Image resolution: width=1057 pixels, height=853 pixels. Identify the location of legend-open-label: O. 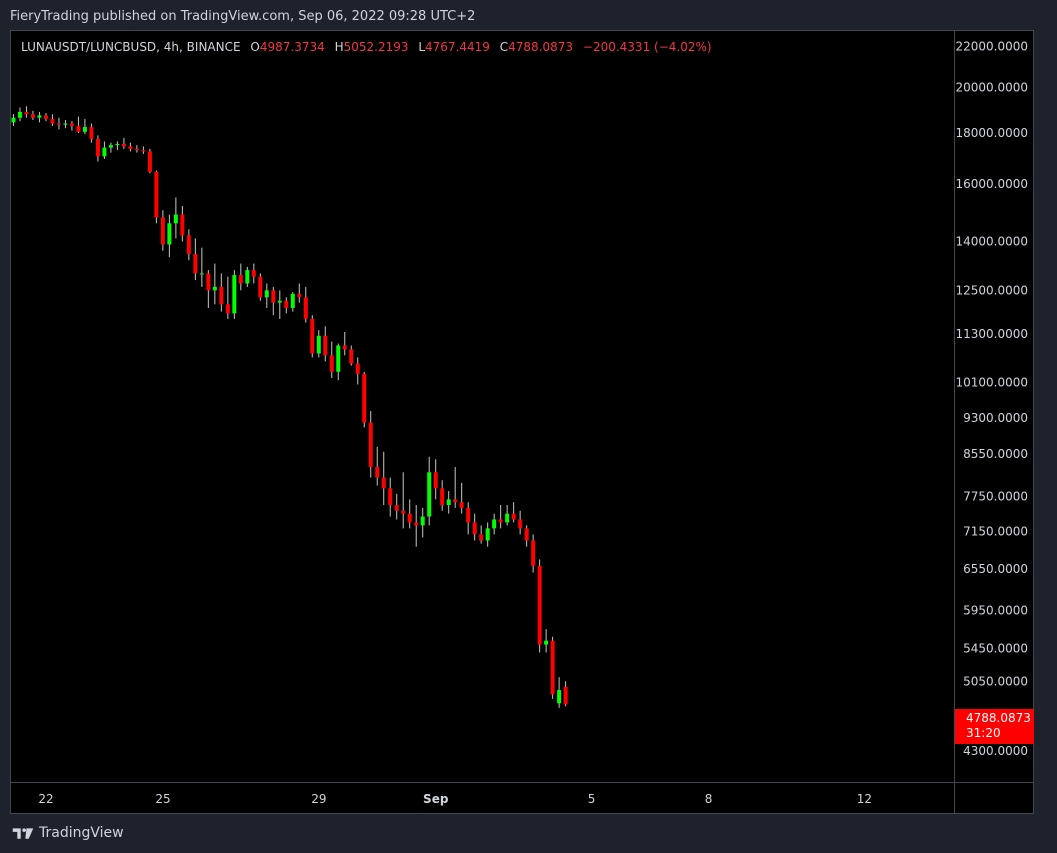
(255, 47).